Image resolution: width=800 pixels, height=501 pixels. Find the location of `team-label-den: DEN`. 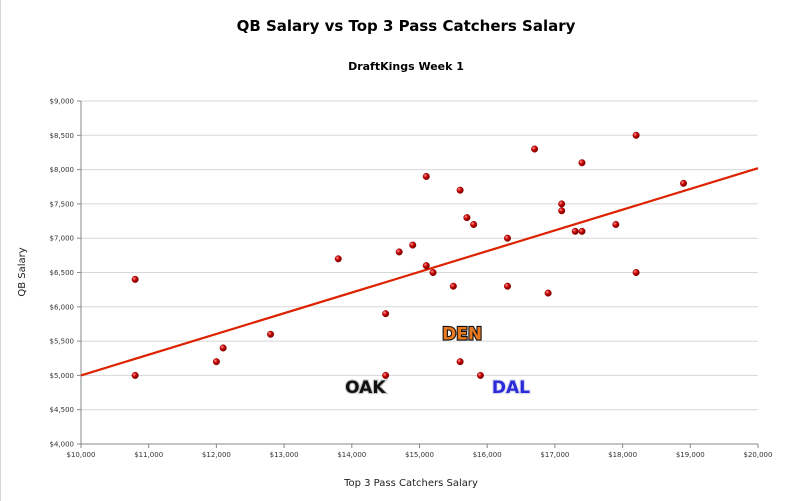

team-label-den: DEN is located at coordinates (462, 335).